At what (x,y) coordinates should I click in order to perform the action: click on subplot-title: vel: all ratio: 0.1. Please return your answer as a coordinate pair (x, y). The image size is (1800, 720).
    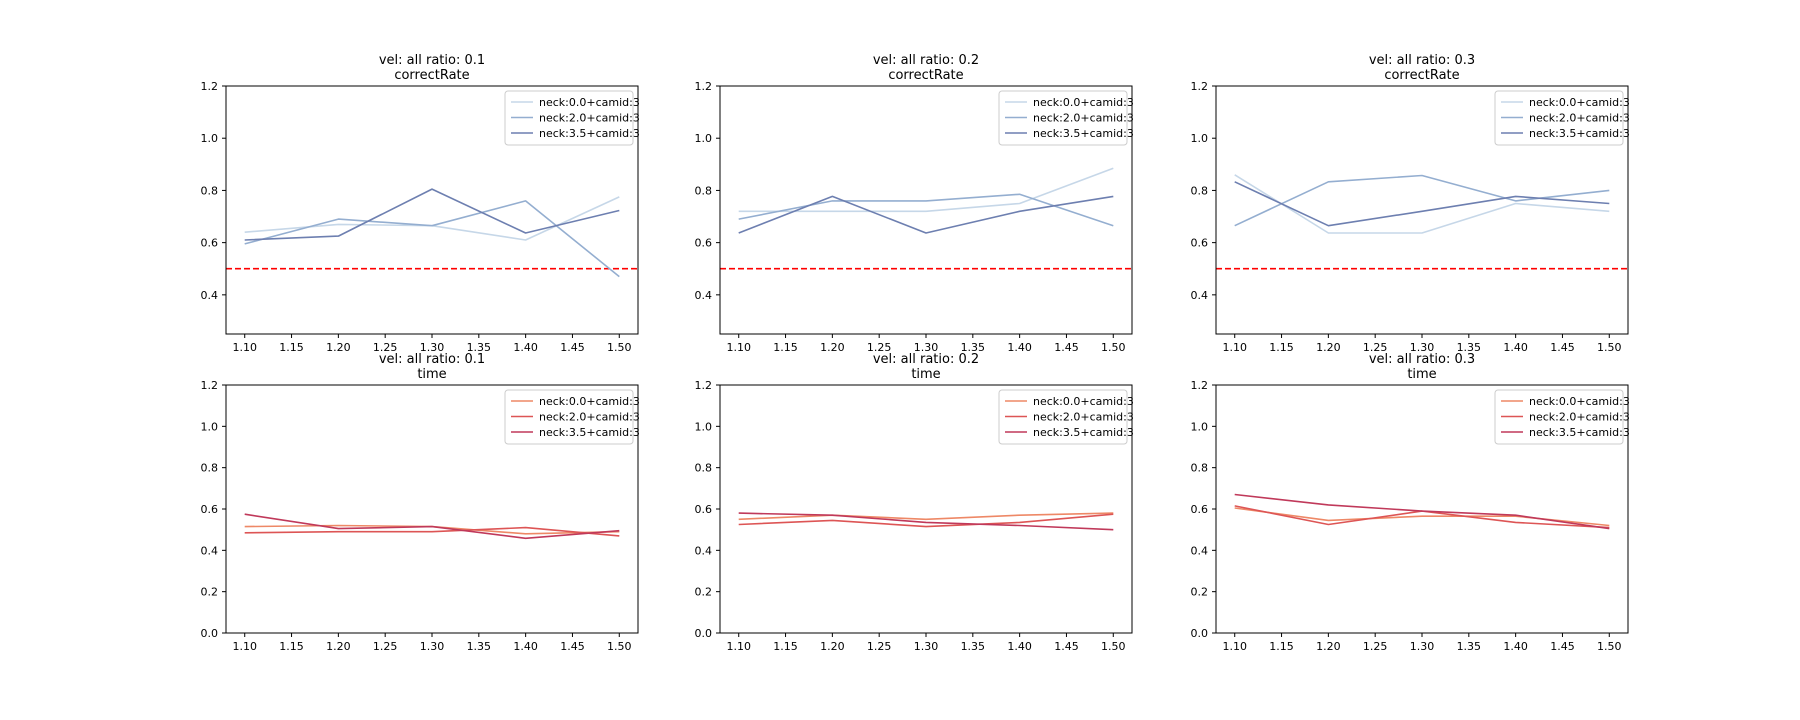
    Looking at the image, I should click on (432, 60).